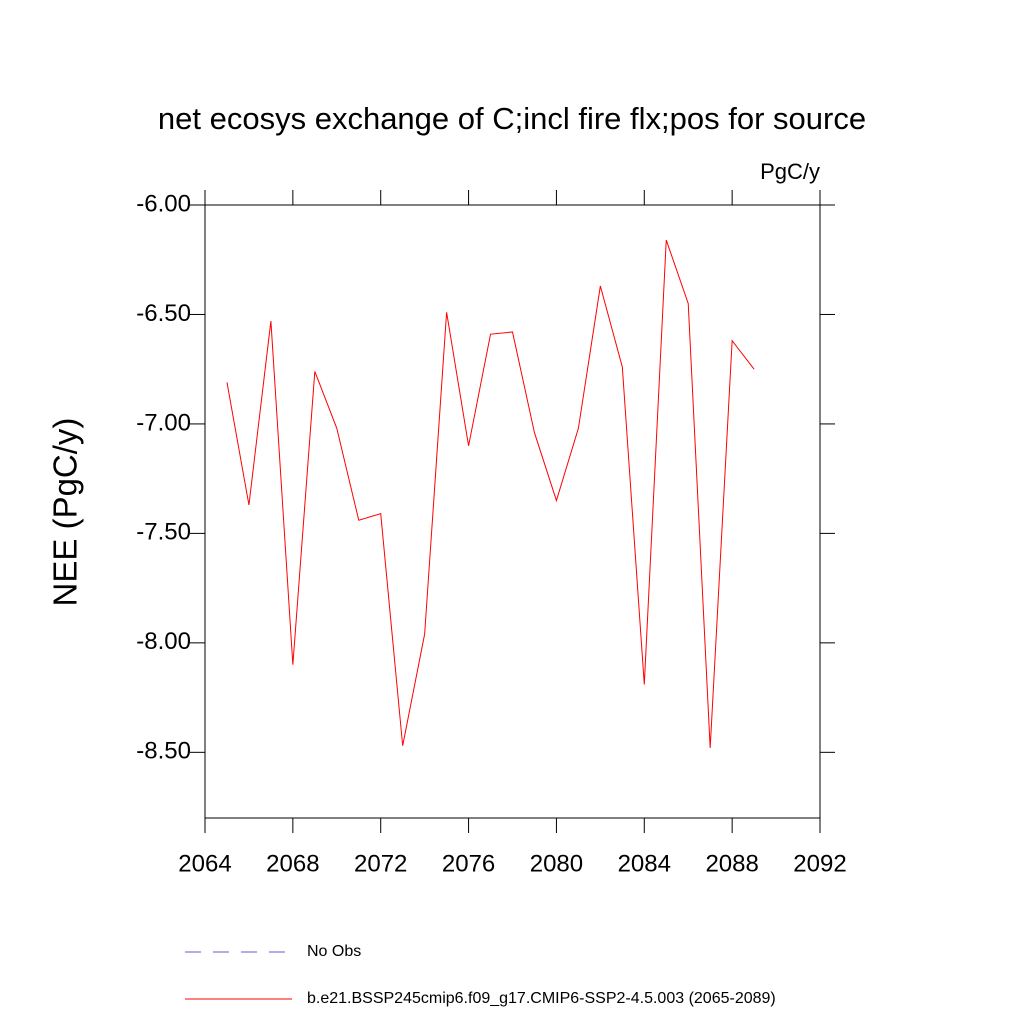  What do you see at coordinates (163, 532) in the screenshot?
I see `y-tick-label: -7.50` at bounding box center [163, 532].